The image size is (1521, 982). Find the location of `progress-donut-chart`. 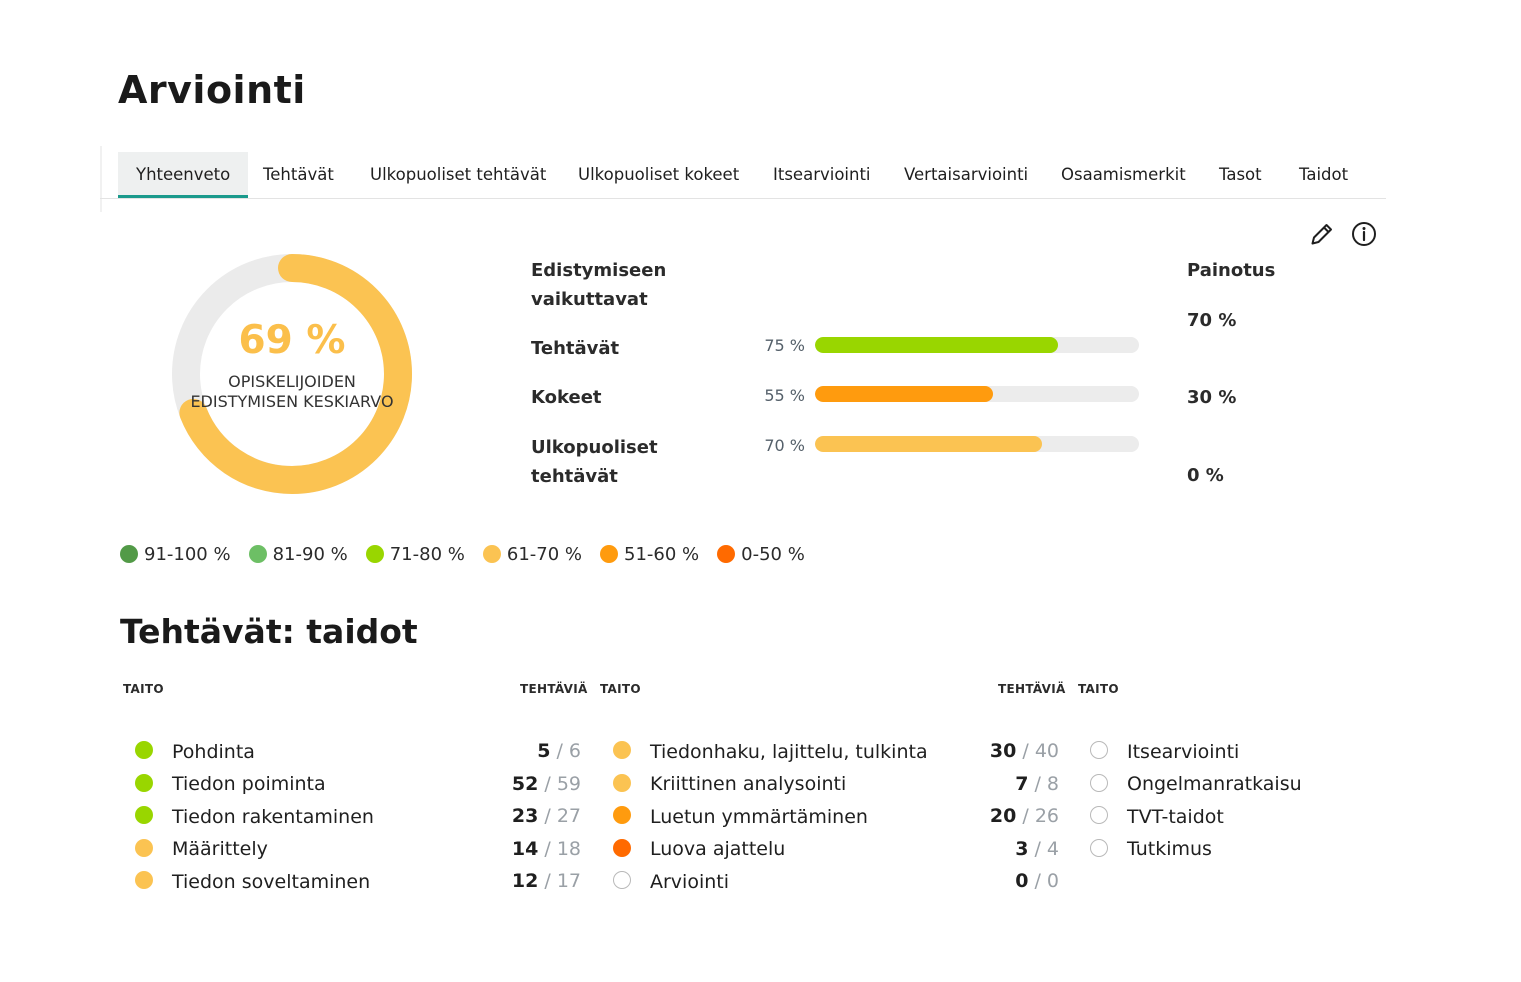

progress-donut-chart is located at coordinates (292, 374).